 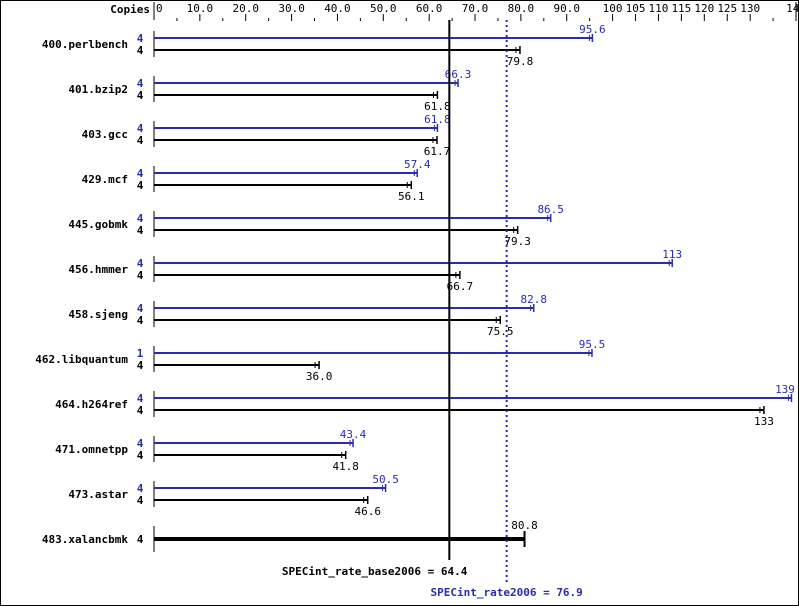 What do you see at coordinates (91, 449) in the screenshot?
I see `benchmark-label: 471.omnetpp` at bounding box center [91, 449].